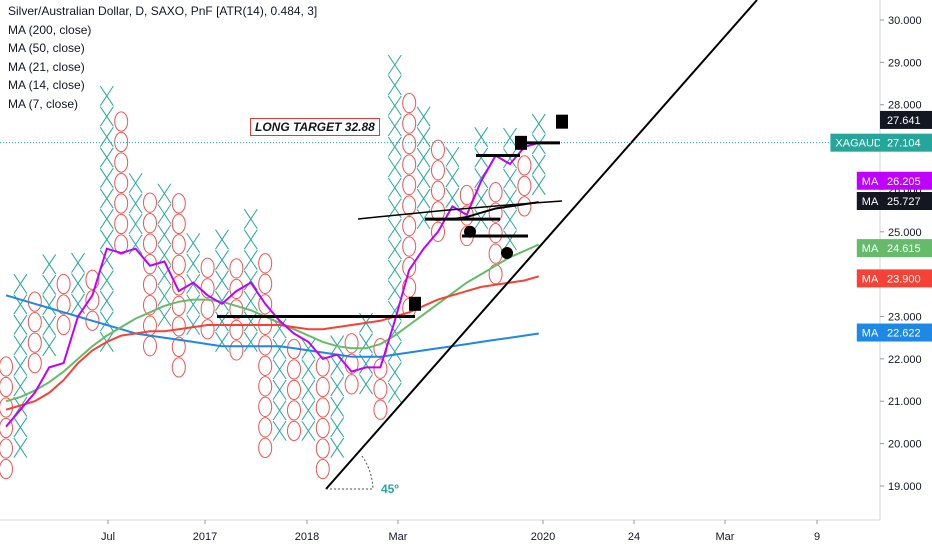 This screenshot has height=550, width=932. What do you see at coordinates (46, 48) in the screenshot?
I see `indicator-ma-50: MA (50, close)` at bounding box center [46, 48].